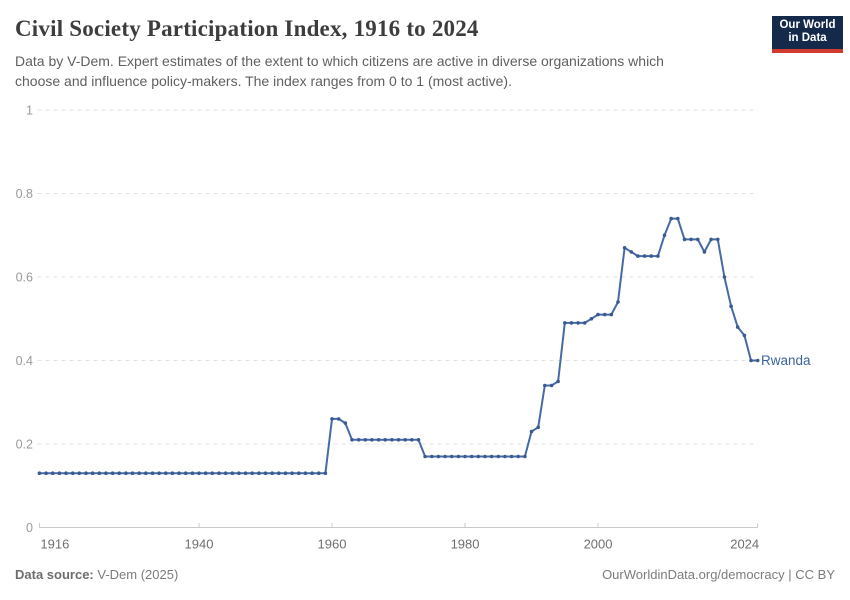 This screenshot has height=600, width=850. Describe the element at coordinates (693, 574) in the screenshot. I see `owid-url: OurWorldinData.org/democracy` at that location.